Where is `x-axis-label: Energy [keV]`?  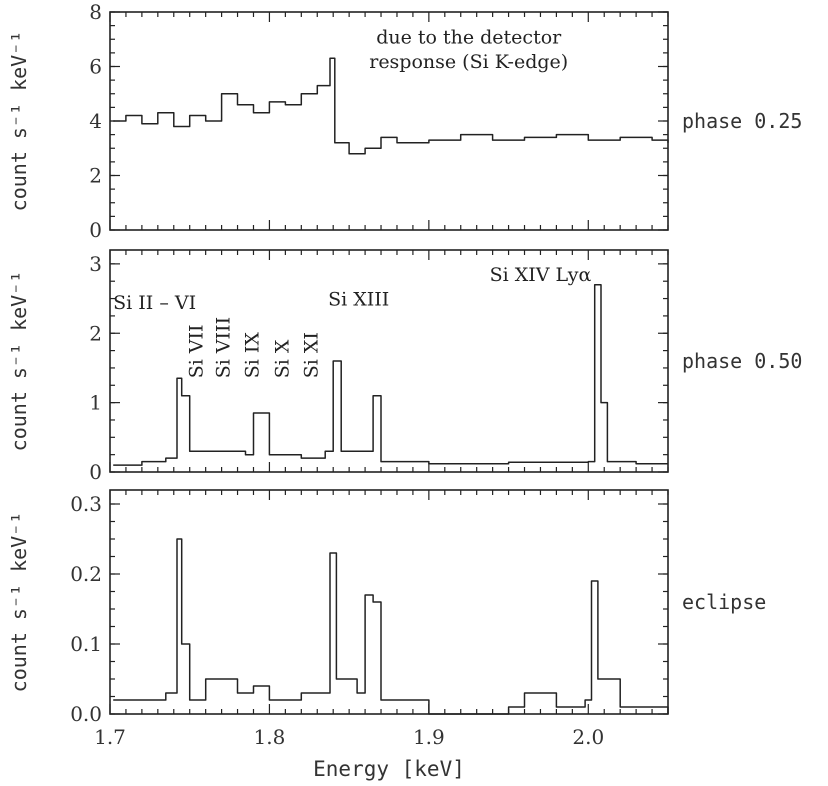
x-axis-label: Energy [keV] is located at coordinates (389, 769).